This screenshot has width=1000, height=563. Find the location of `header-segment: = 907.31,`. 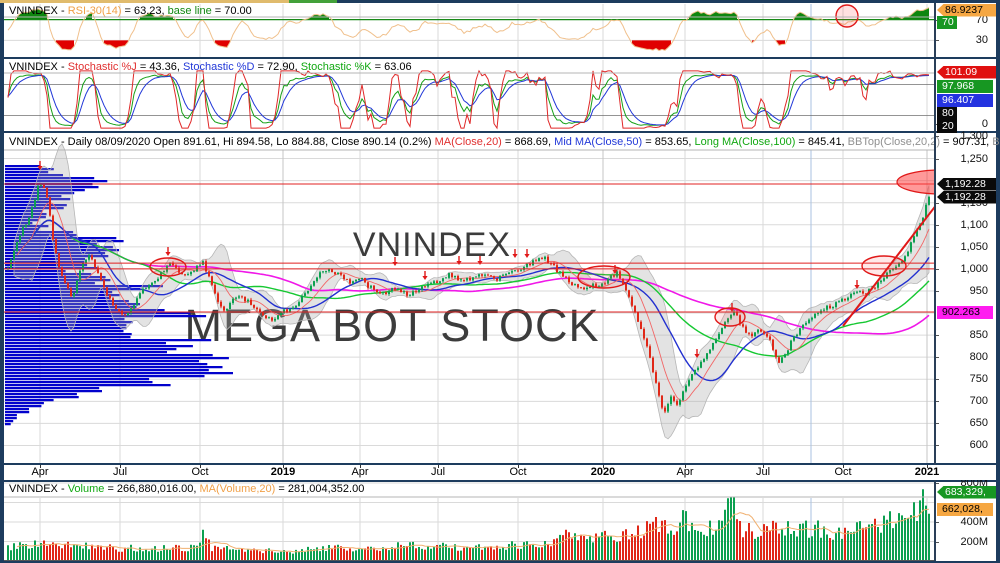

header-segment: = 907.31, is located at coordinates (966, 142).